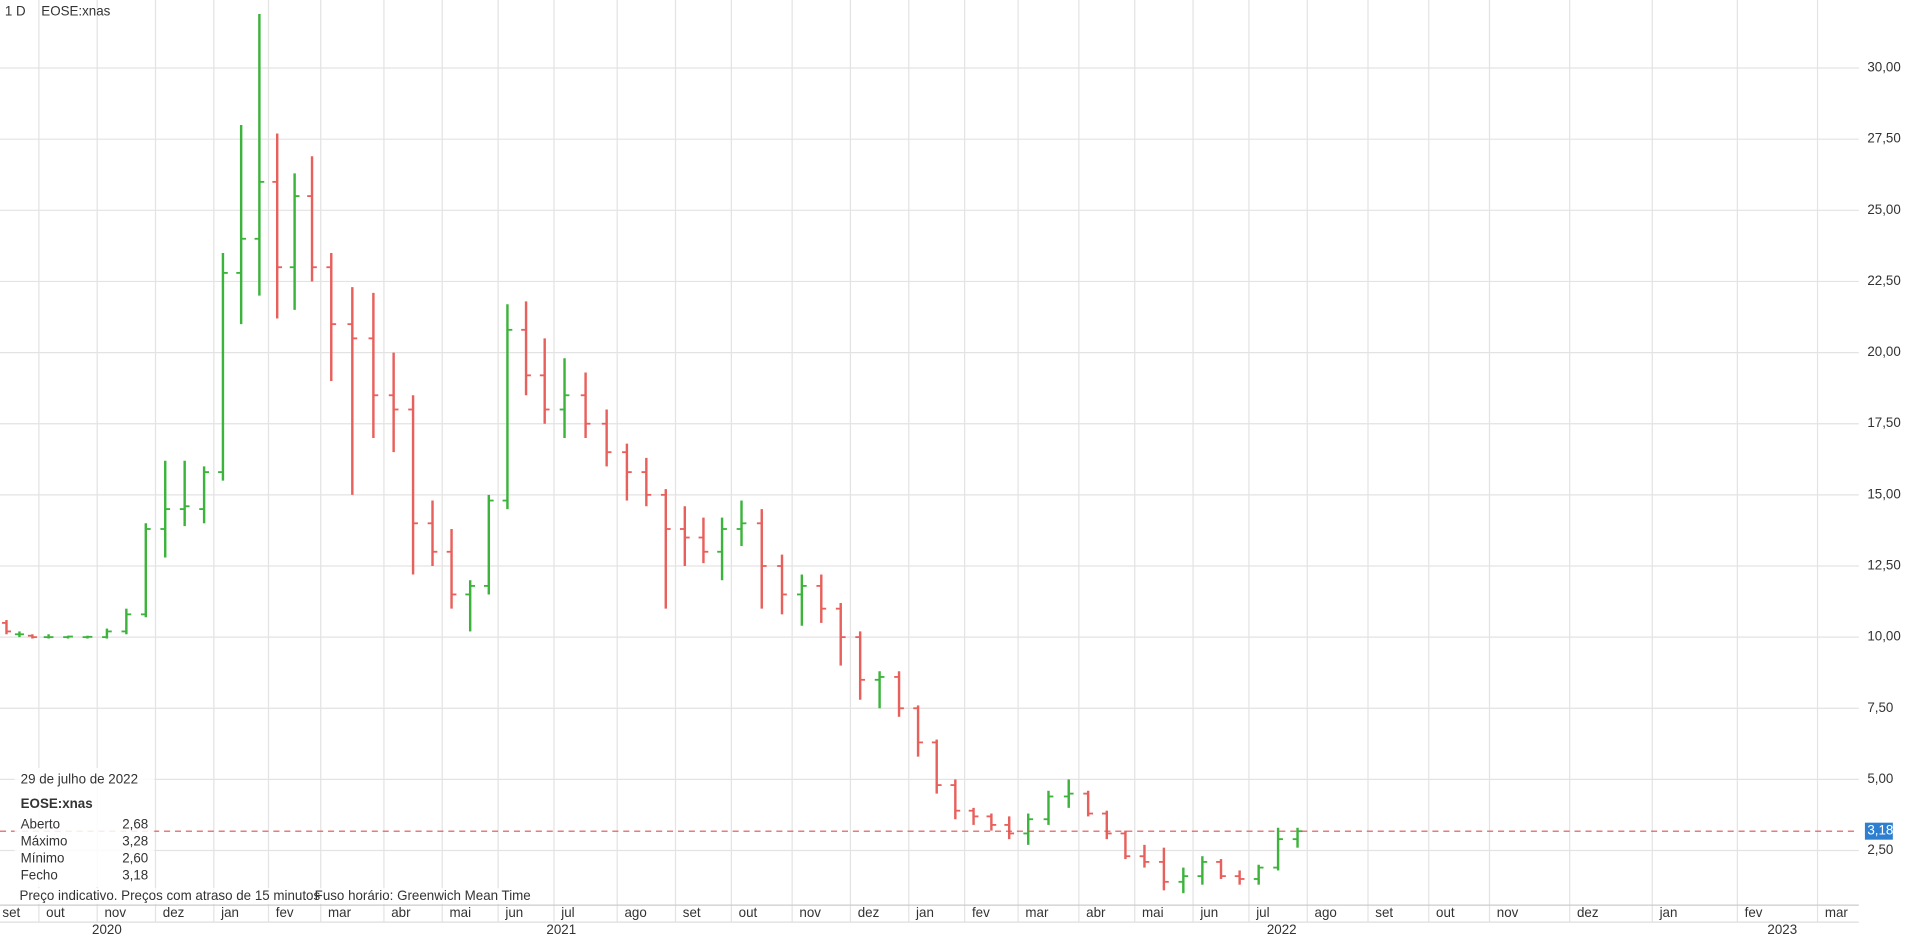  I want to click on info-box, so click(84, 827).